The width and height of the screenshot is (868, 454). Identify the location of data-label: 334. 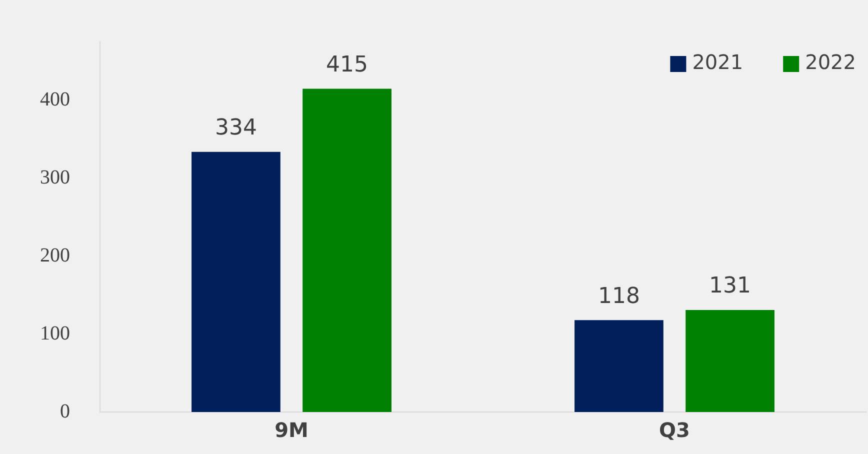
(235, 128).